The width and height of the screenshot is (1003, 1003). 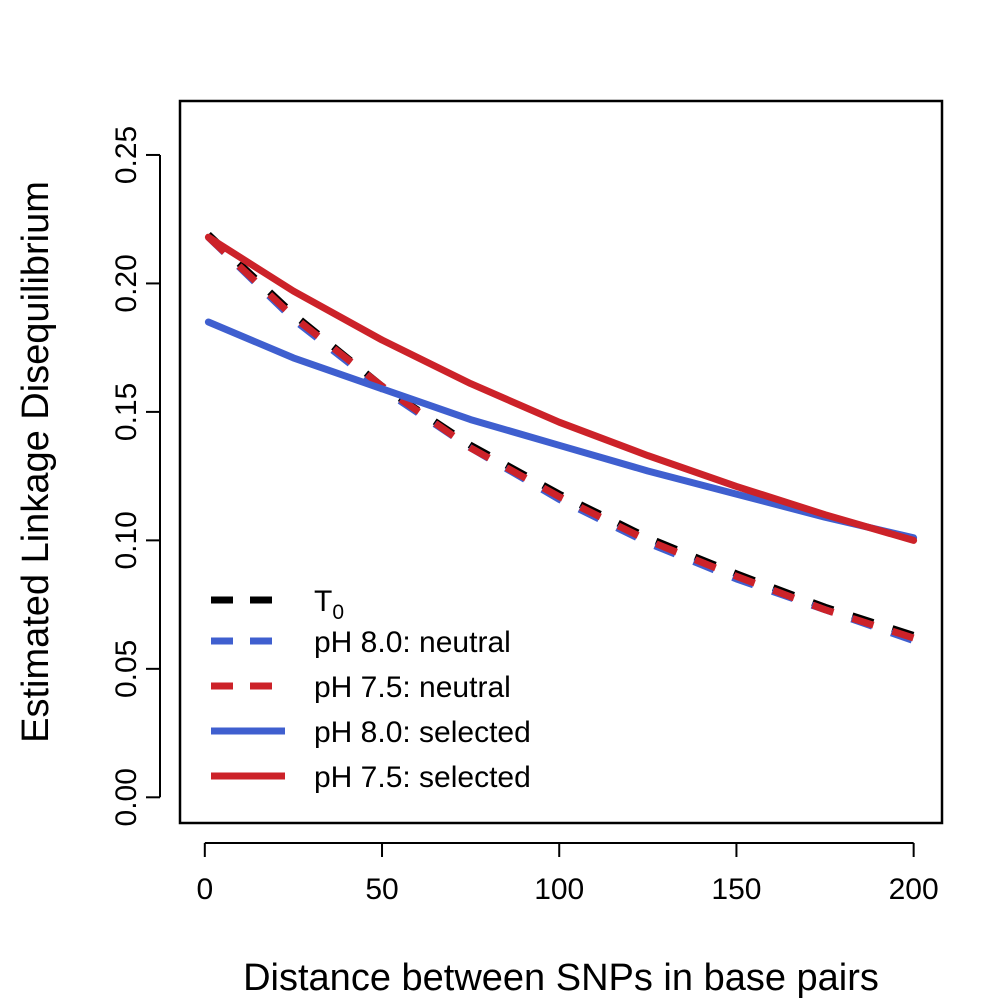 What do you see at coordinates (412, 642) in the screenshot?
I see `legend-label-1: pH 8.0: neutral` at bounding box center [412, 642].